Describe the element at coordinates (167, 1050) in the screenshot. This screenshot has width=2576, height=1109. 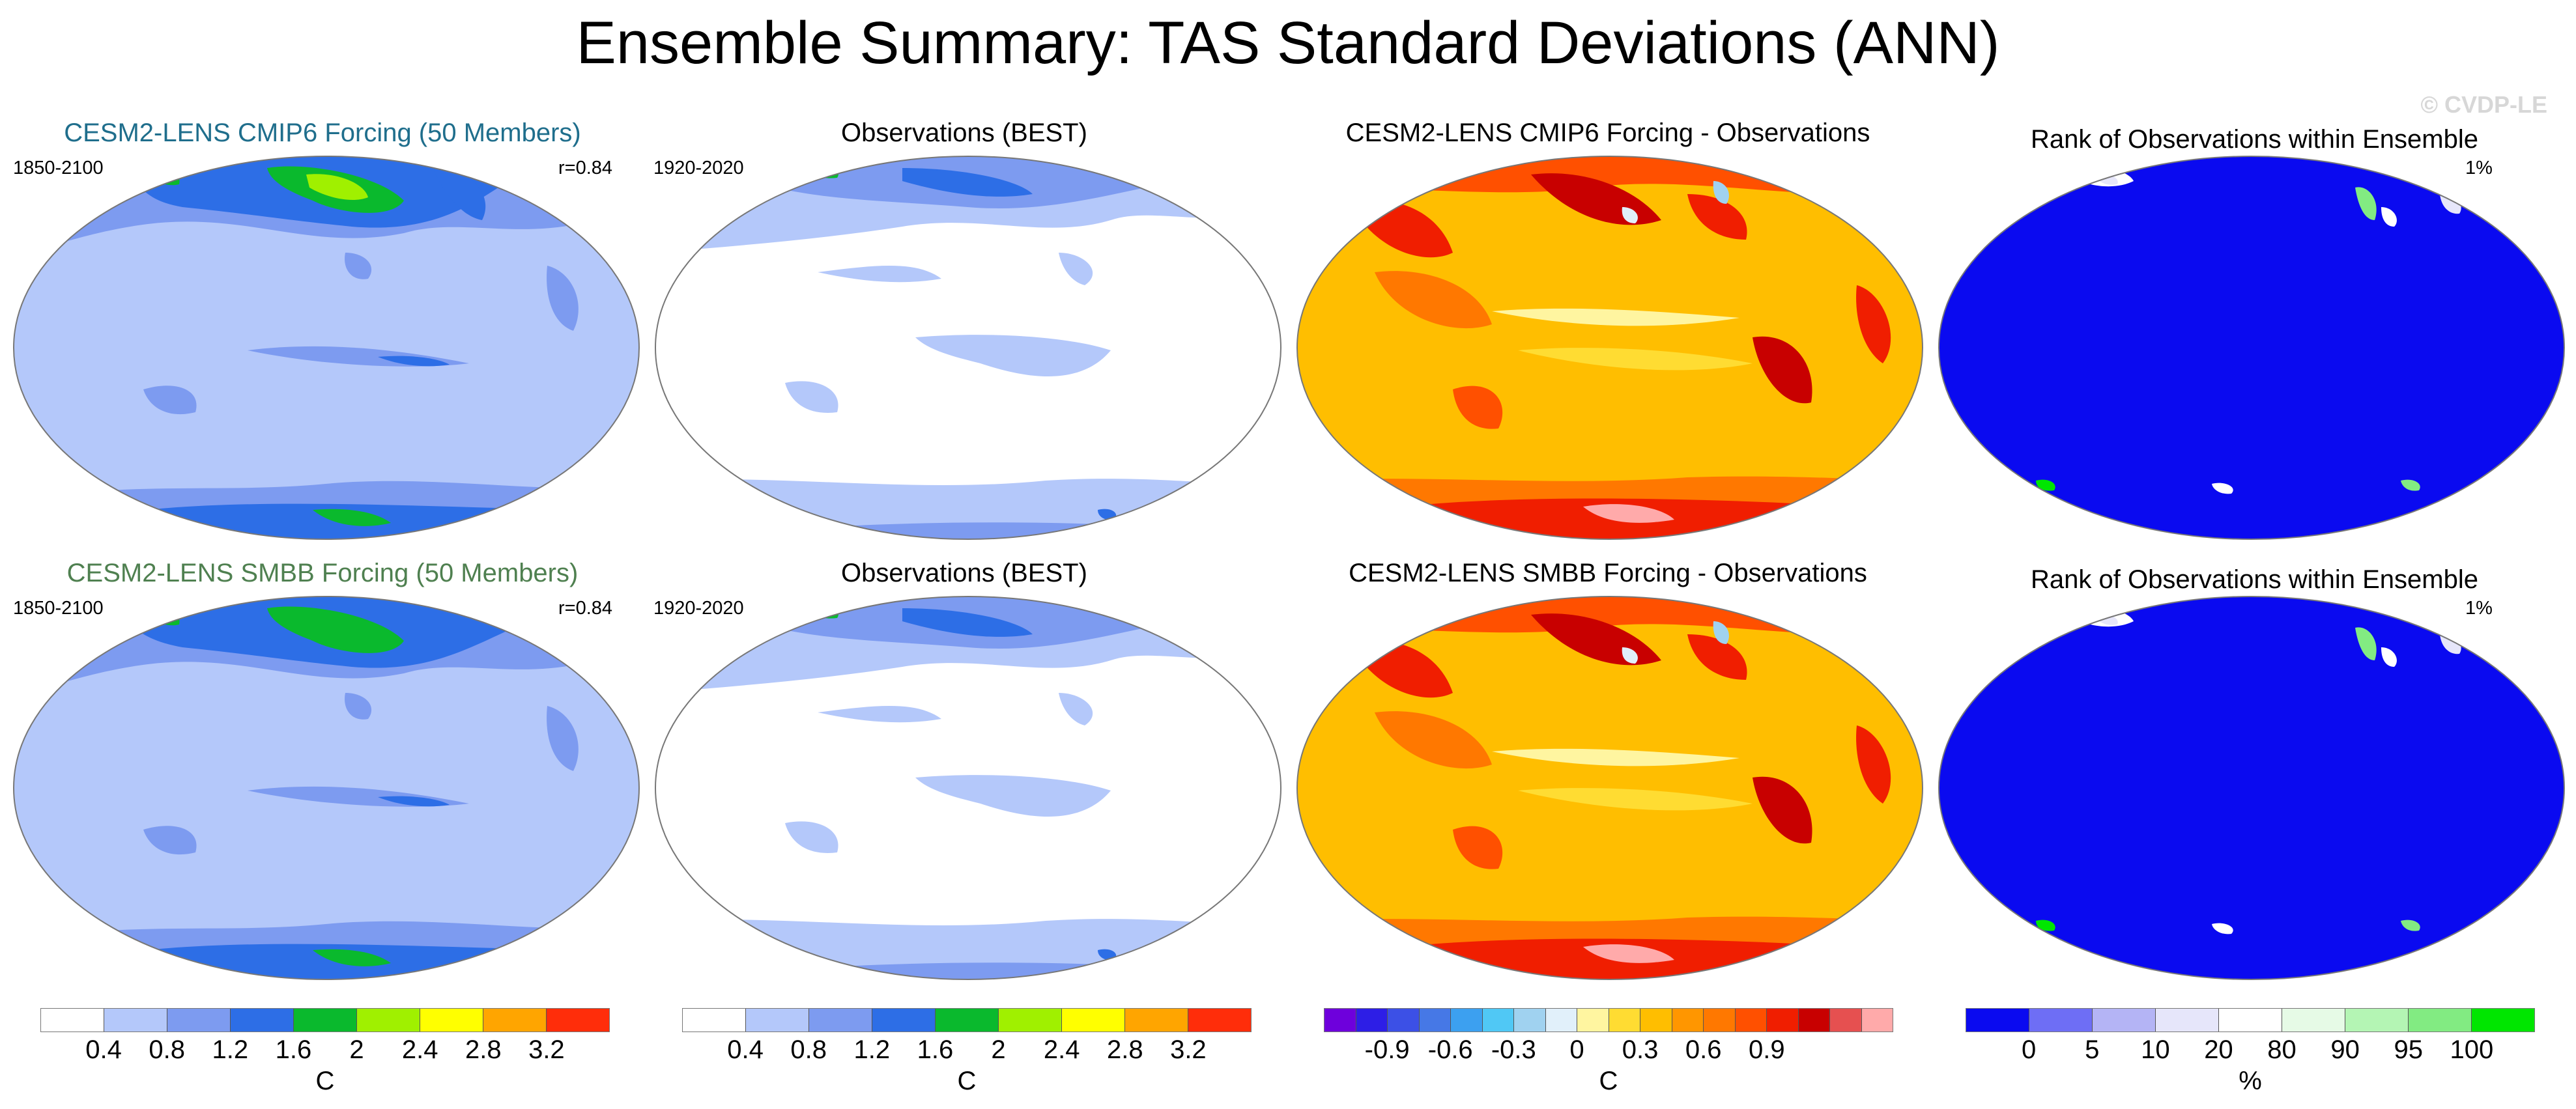
I see `colorbar-std-1-tick-label: 0.8` at that location.